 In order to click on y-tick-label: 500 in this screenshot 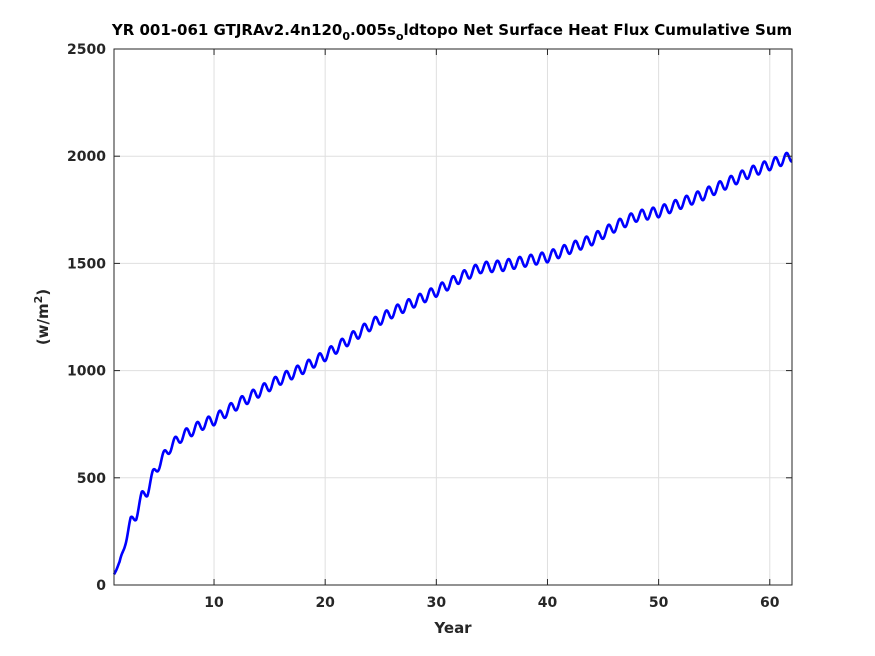, I will do `click(91, 479)`.